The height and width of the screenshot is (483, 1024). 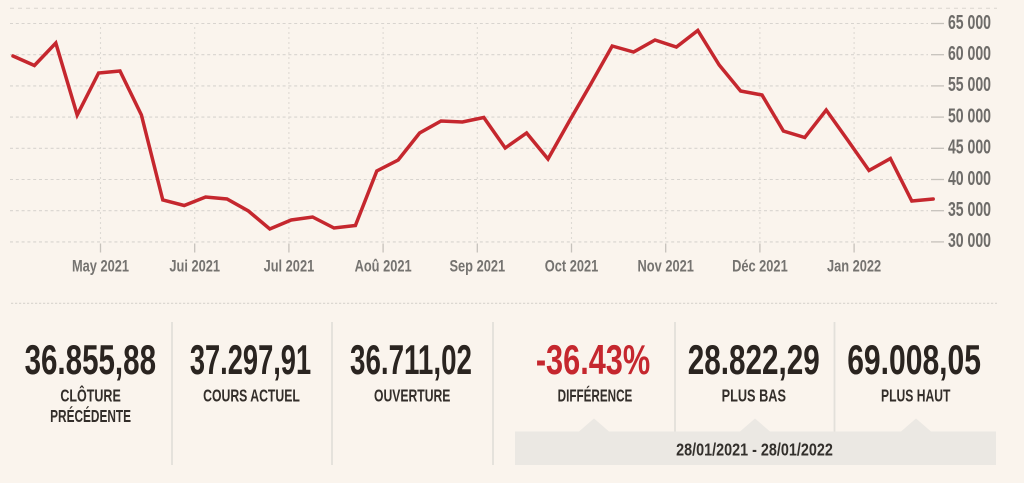 I want to click on svg-text: 28/01/2021 - 28/01/2022, so click(x=754, y=450).